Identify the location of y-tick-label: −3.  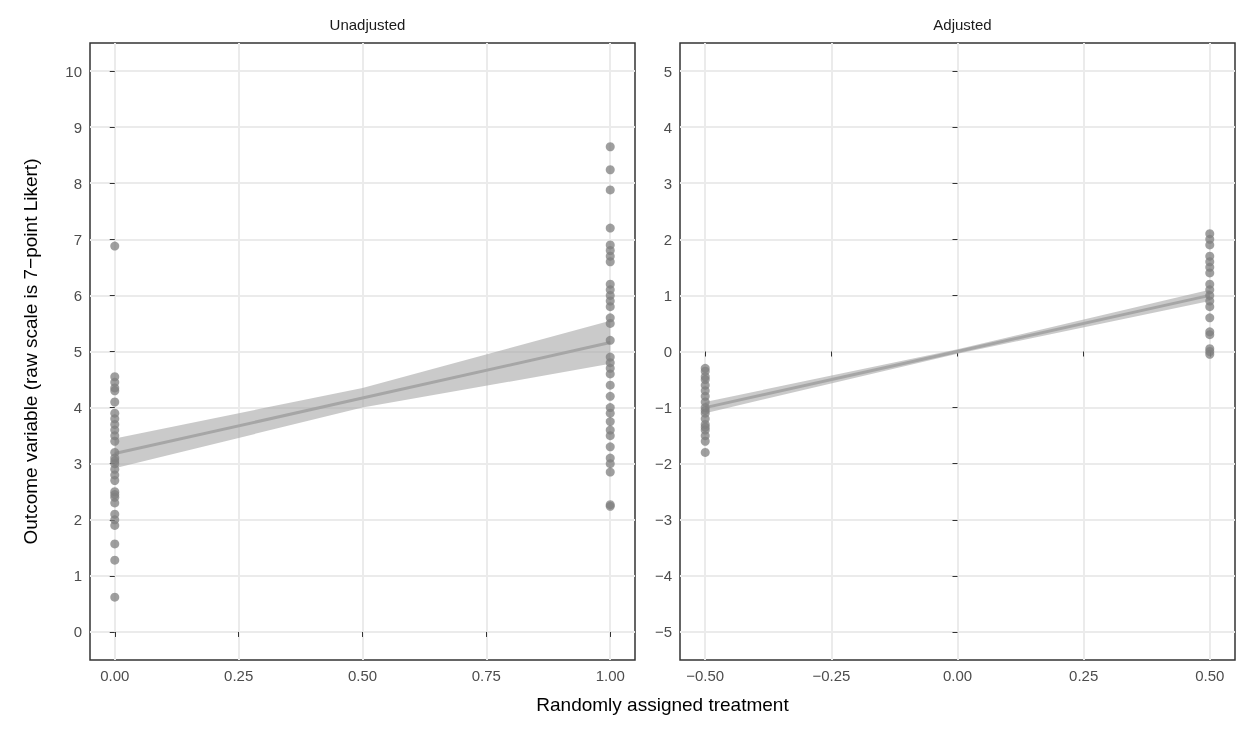
(663, 520).